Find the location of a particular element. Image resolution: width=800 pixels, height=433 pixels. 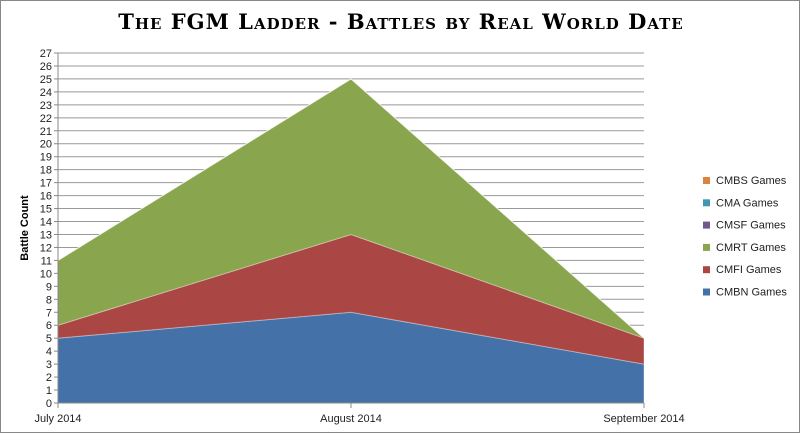

y-tick-label: 26 is located at coordinates (46, 67).